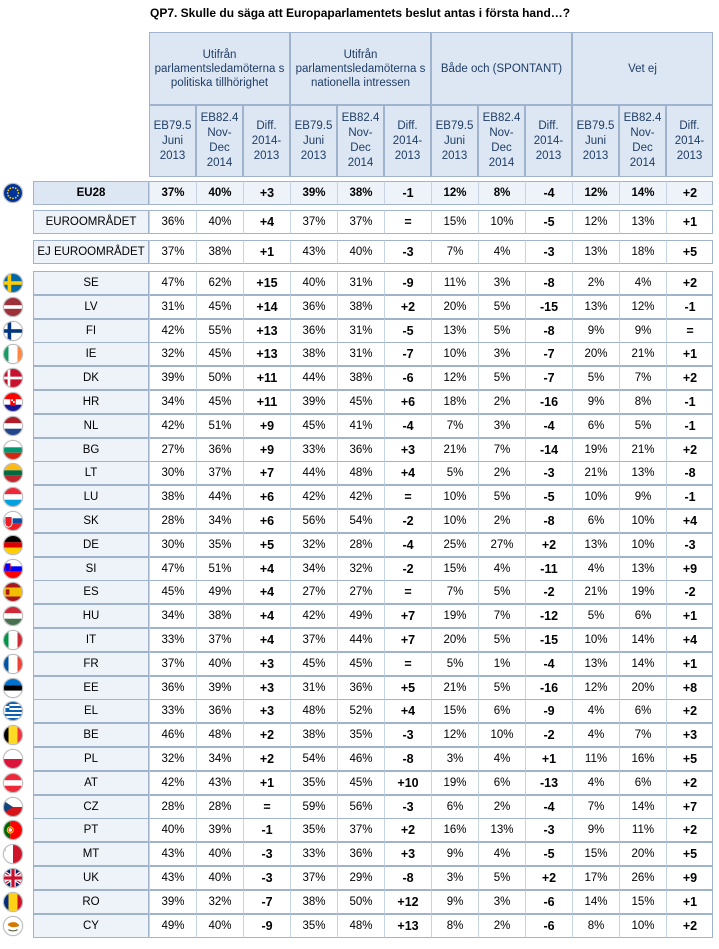  I want to click on value-cell: 29%, so click(360, 878).